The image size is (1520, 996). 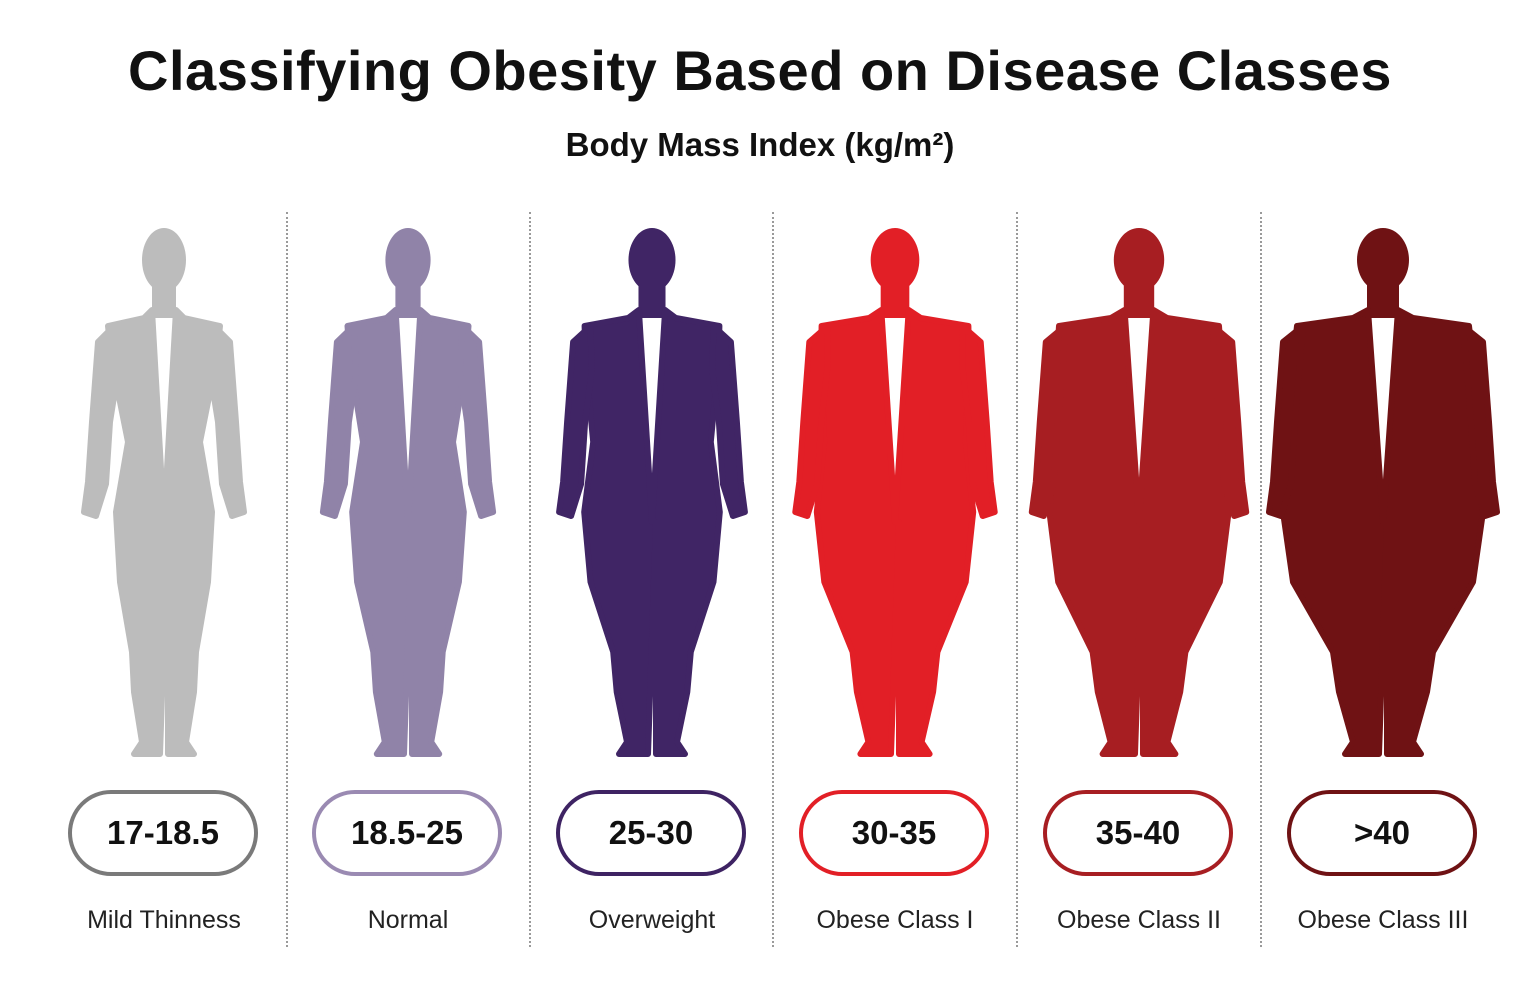 I want to click on bmi-class-label: Obese Class II, so click(x=1139, y=920).